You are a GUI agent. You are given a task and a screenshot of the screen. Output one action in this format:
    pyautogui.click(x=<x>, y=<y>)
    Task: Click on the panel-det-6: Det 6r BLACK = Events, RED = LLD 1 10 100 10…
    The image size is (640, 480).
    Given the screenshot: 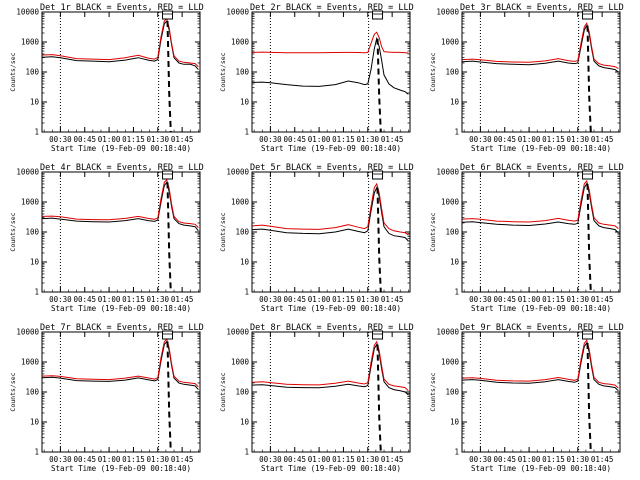 What is the action you would take?
    pyautogui.click(x=526, y=238)
    